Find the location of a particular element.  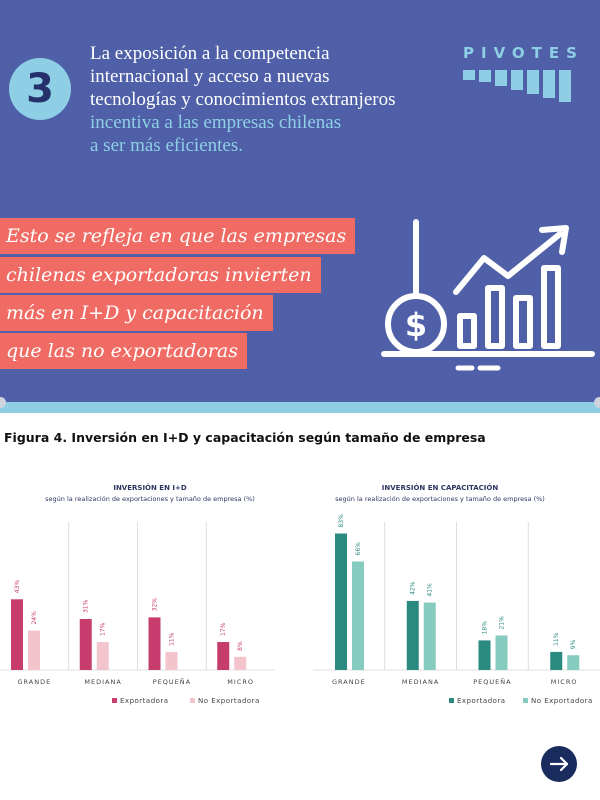

chart-title: INVERSIÓN EN I+D is located at coordinates (149, 487).